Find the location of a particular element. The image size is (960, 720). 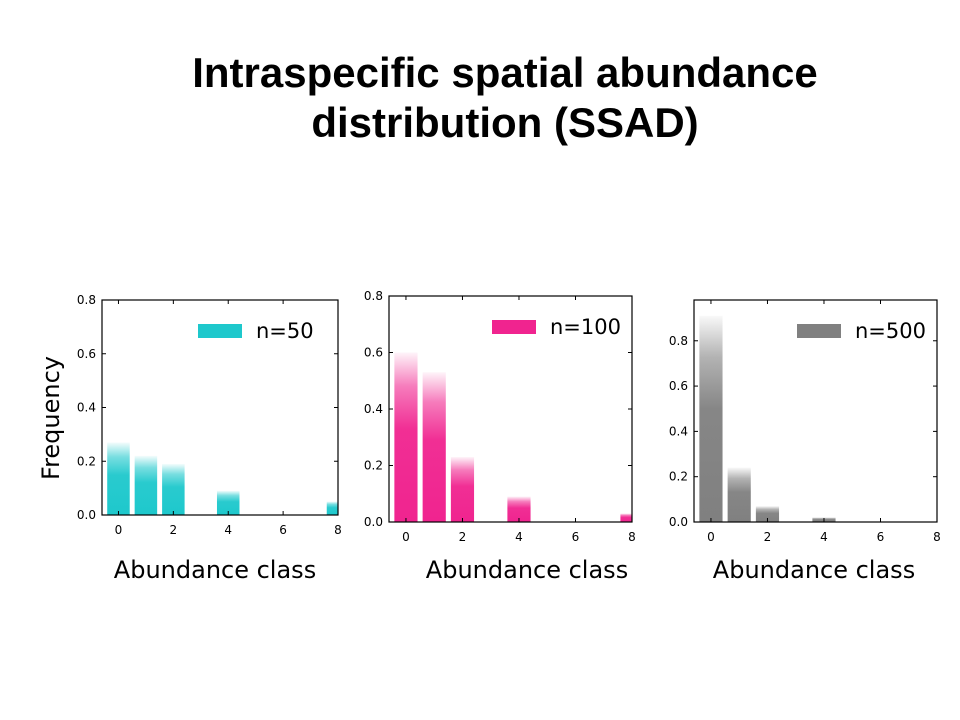

slide-title-line-2: distribution (SSAD) is located at coordinates (505, 122).